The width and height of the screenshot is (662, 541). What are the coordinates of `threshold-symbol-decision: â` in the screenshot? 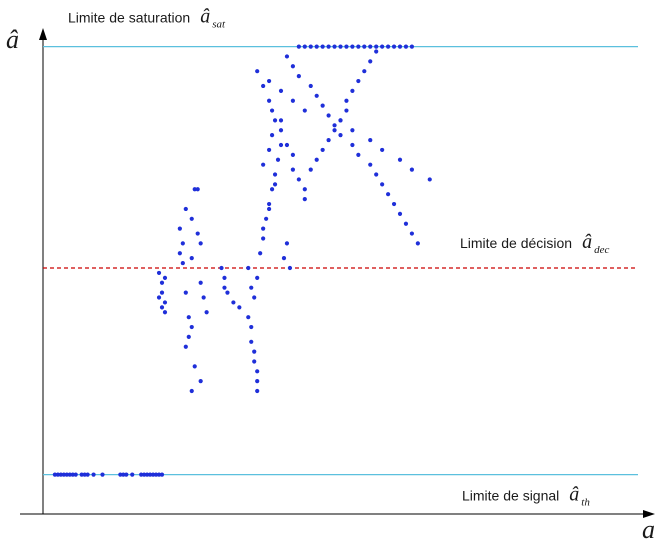 It's located at (587, 242).